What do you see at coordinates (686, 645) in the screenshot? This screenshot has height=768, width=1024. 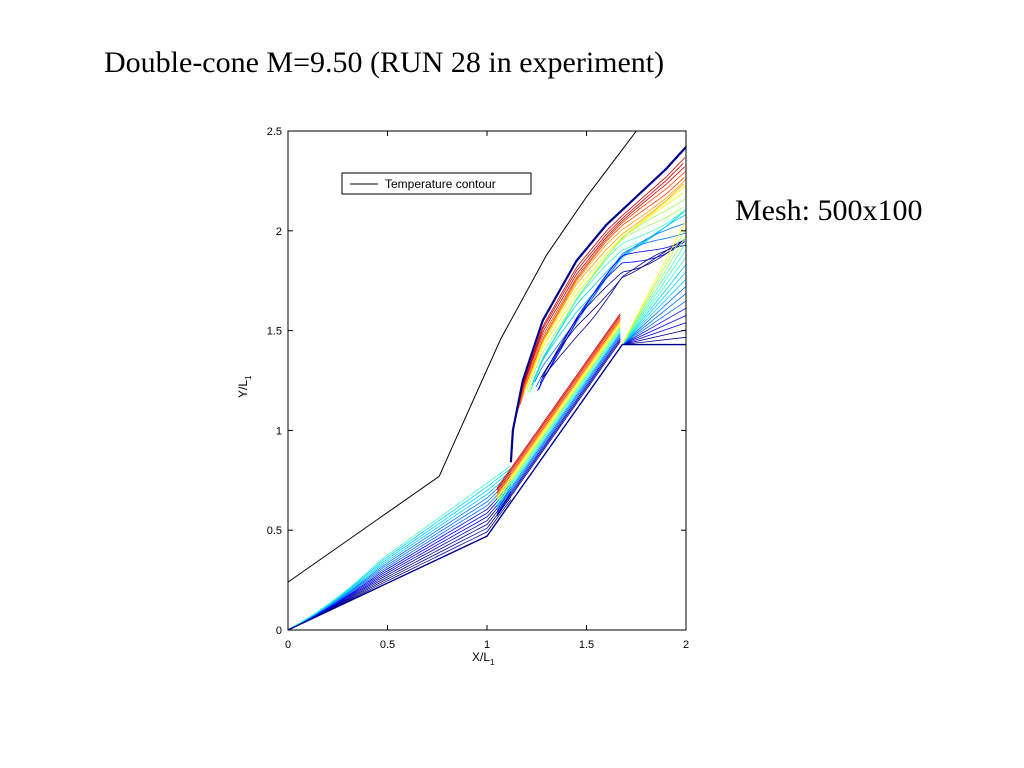 I see `x-tick-label: 2` at bounding box center [686, 645].